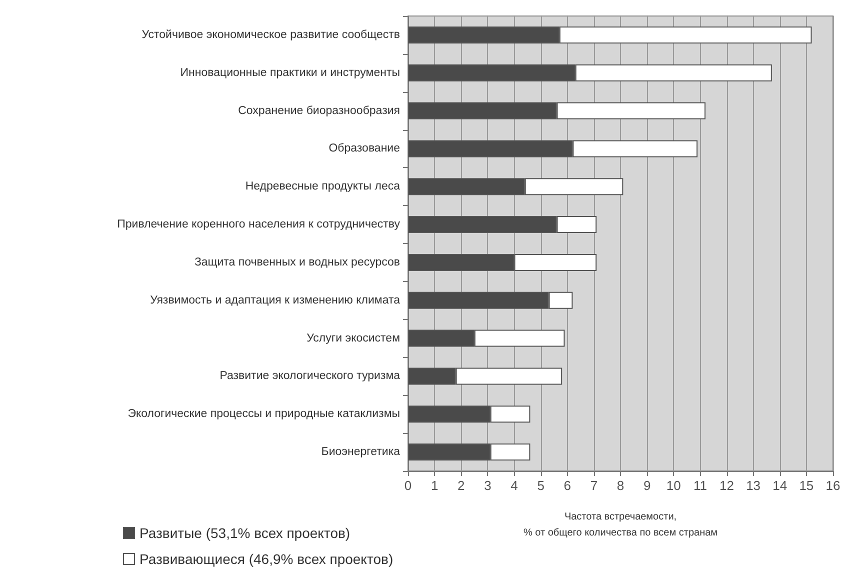 The image size is (855, 587). I want to click on y-tick-label: Защита почвенных и водных ресурсов, so click(297, 262).